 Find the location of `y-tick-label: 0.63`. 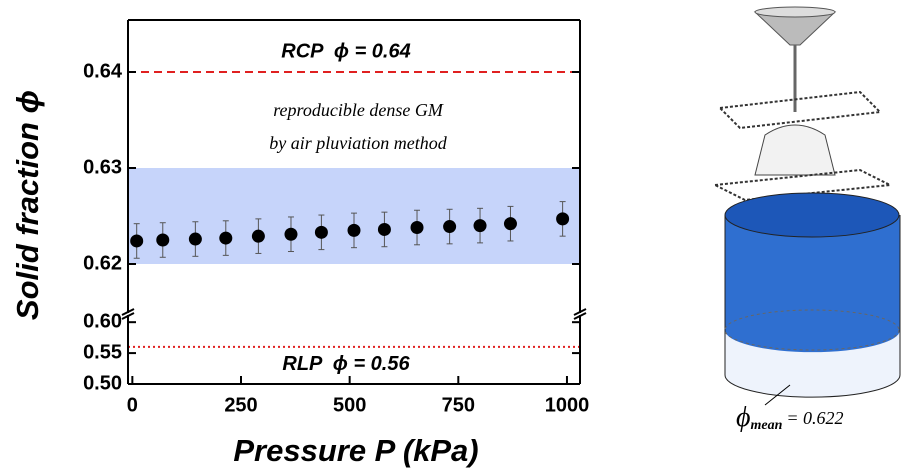

y-tick-label: 0.63 is located at coordinates (102, 167).